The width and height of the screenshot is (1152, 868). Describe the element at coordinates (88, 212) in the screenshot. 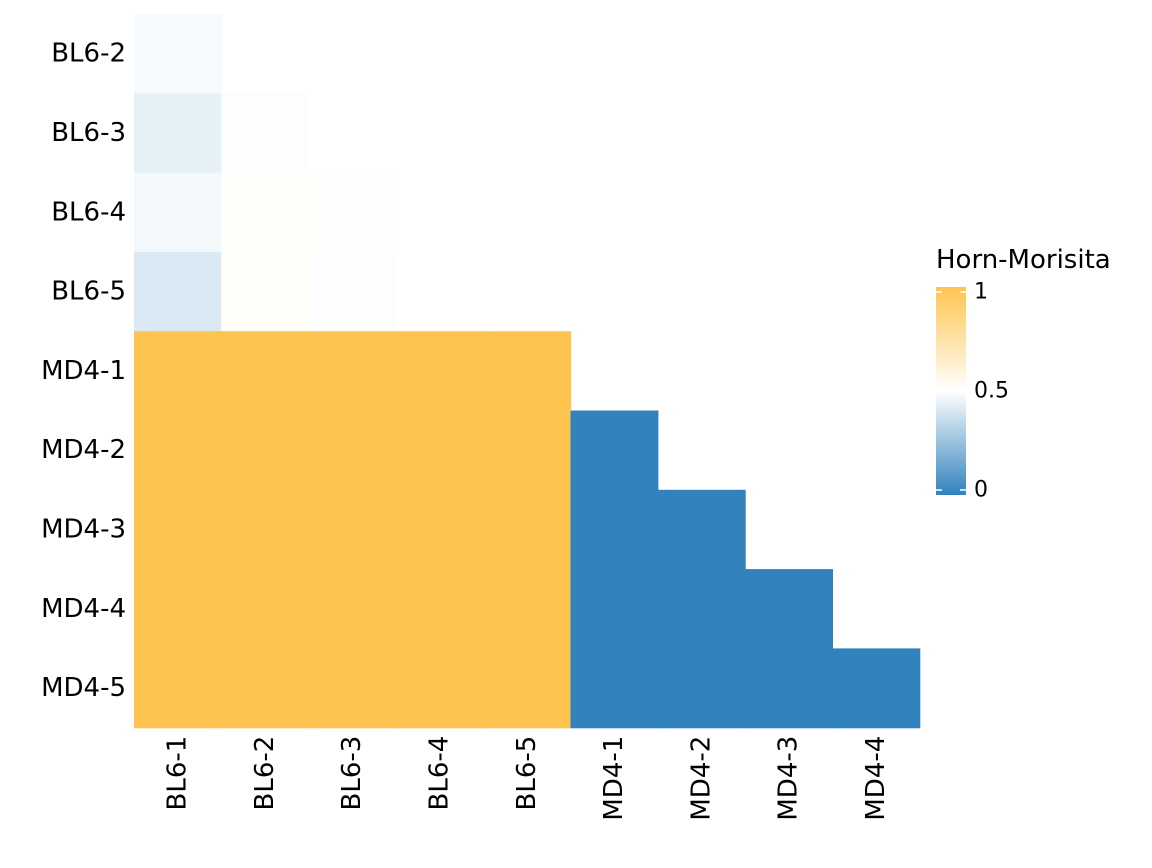

I see `y-tick-label: BL6-4` at that location.